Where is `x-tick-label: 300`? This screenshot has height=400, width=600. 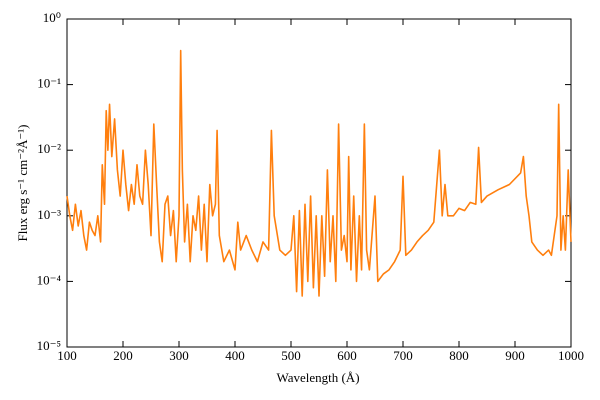
x-tick-label: 300 is located at coordinates (179, 355).